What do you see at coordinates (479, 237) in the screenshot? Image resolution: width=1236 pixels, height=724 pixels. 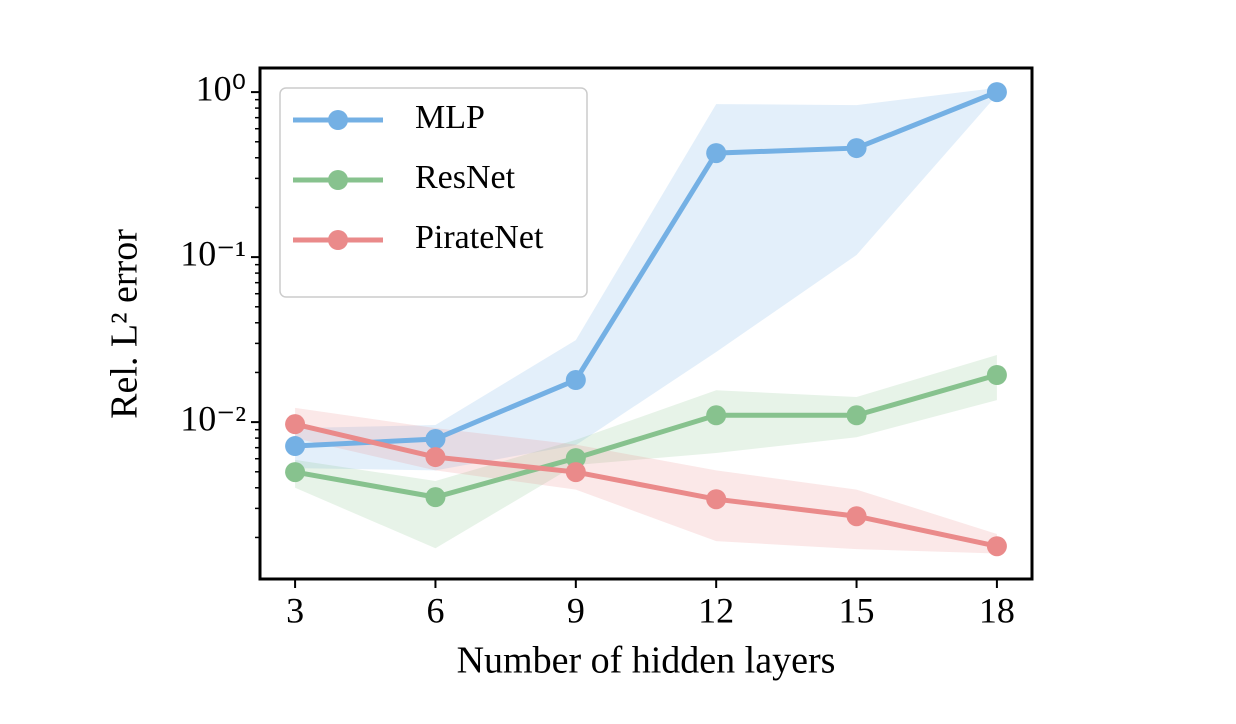 I see `legend-label: PirateNet` at bounding box center [479, 237].